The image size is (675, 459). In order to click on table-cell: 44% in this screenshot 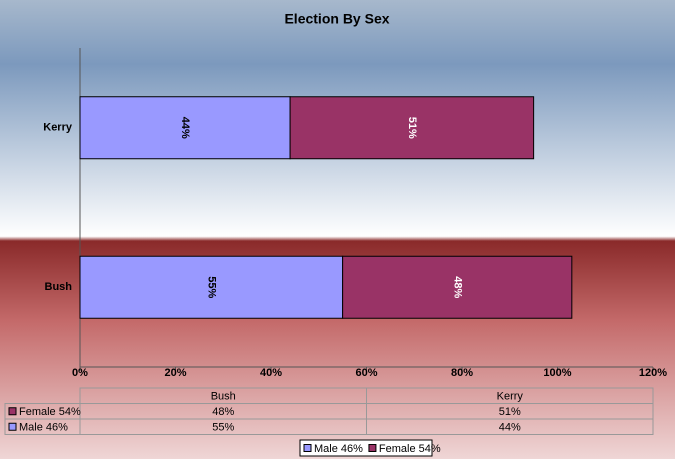, I will do `click(510, 428)`.